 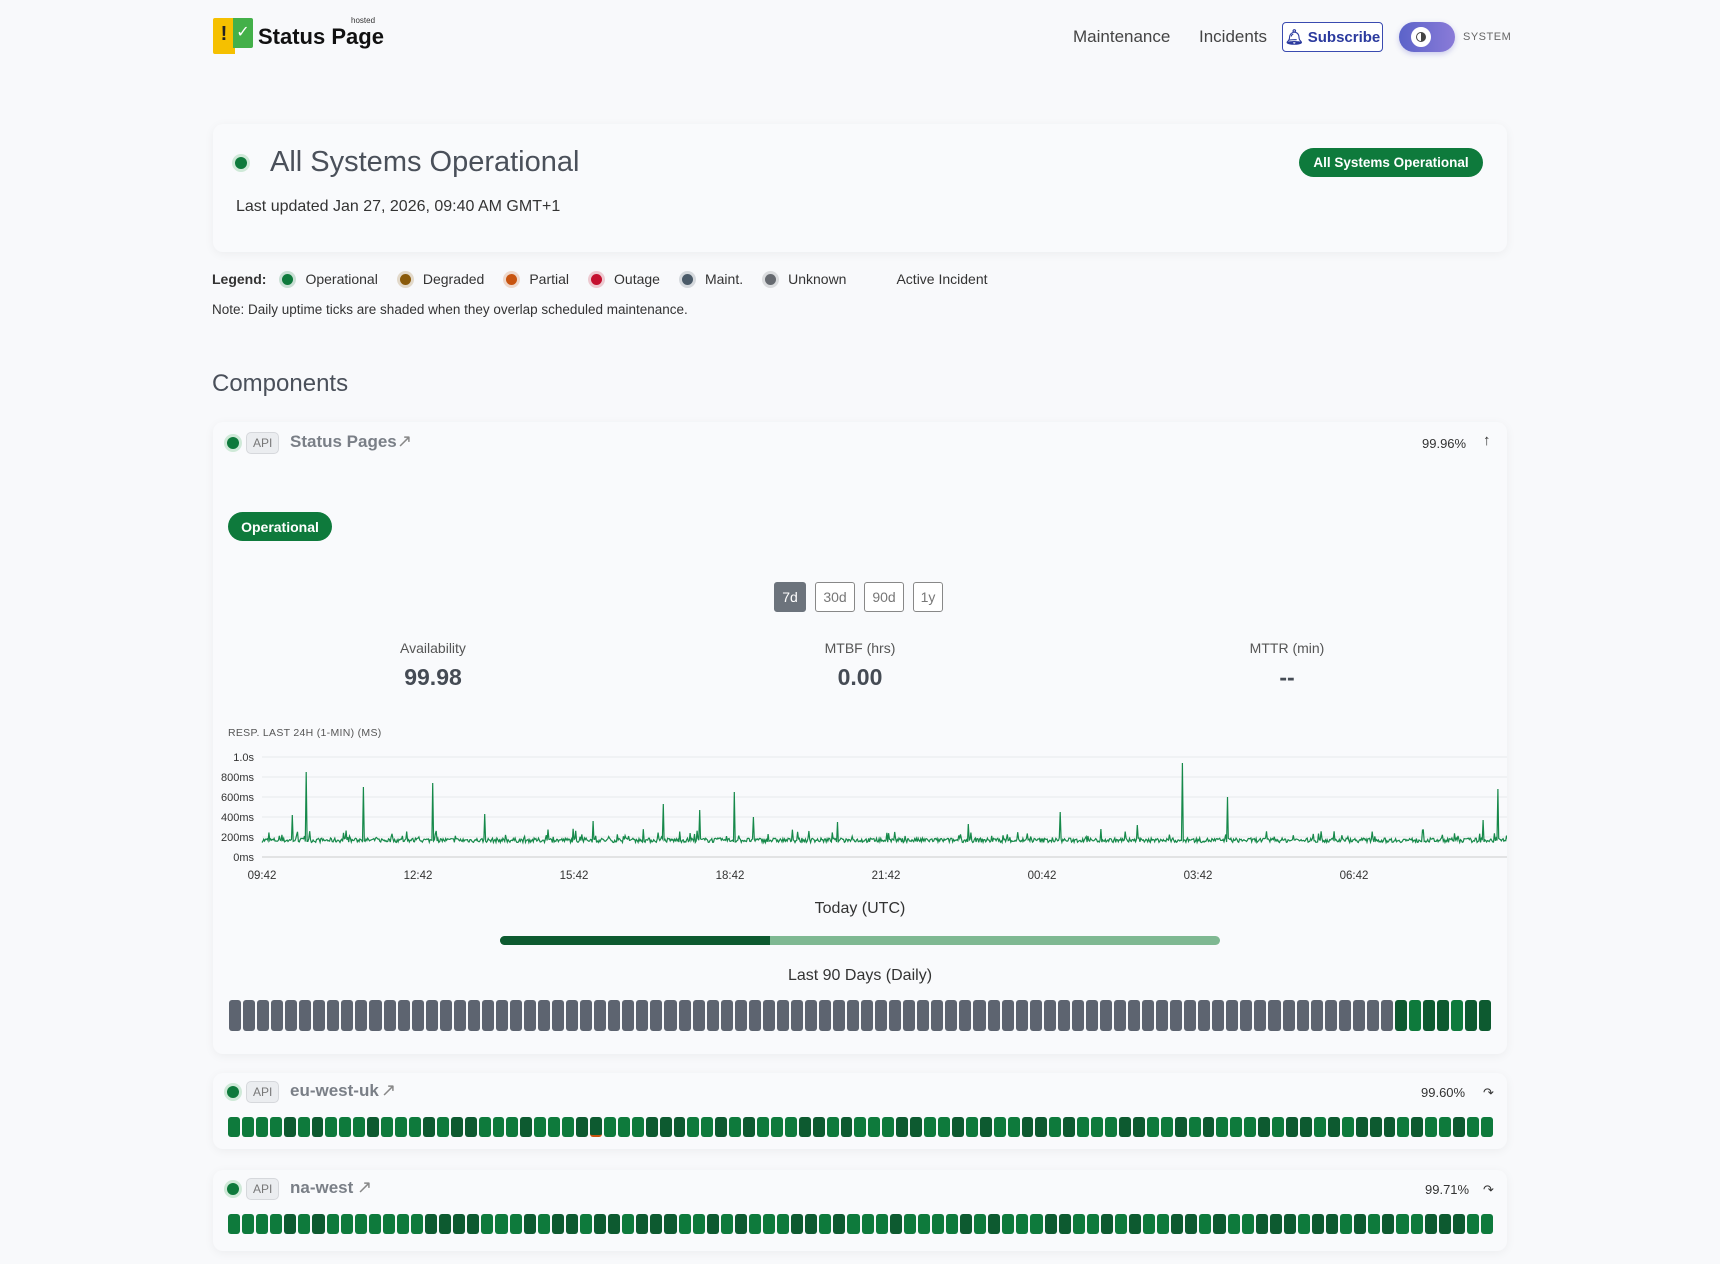 I want to click on external-link-icon: ↗︎, so click(x=389, y=1090).